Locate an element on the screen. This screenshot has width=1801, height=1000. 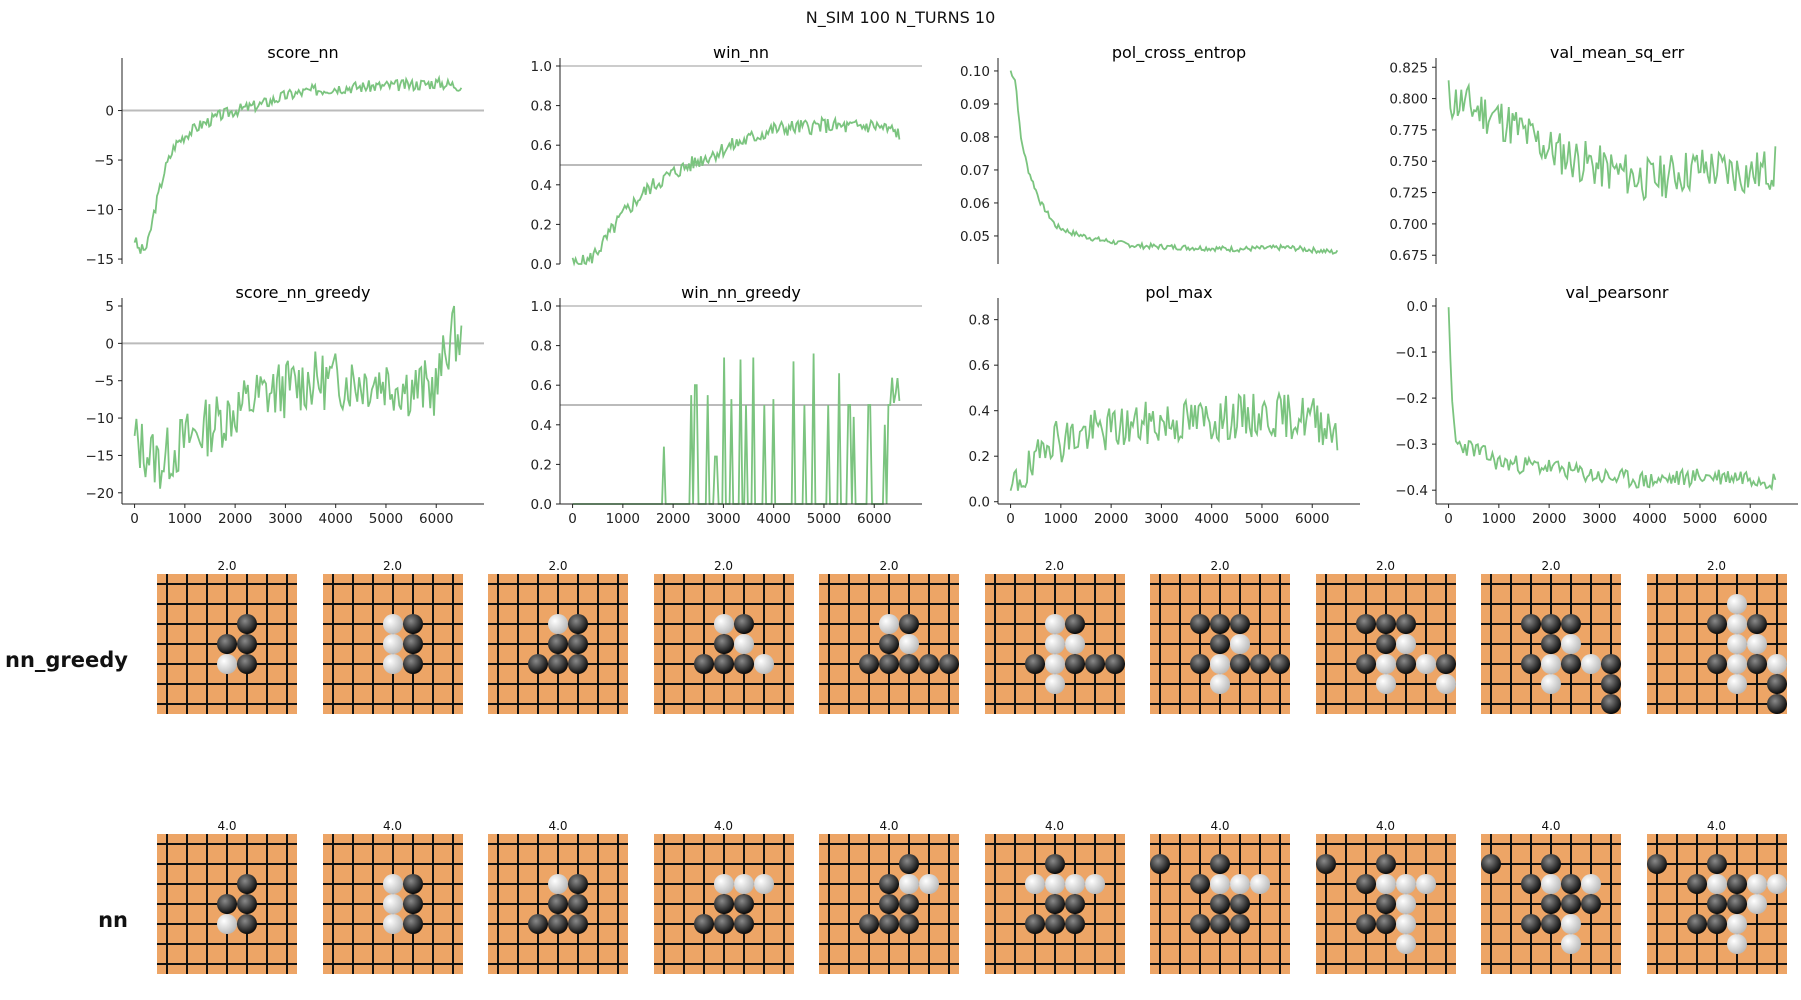
chart-title: score_nn_greedy is located at coordinates (303, 293).